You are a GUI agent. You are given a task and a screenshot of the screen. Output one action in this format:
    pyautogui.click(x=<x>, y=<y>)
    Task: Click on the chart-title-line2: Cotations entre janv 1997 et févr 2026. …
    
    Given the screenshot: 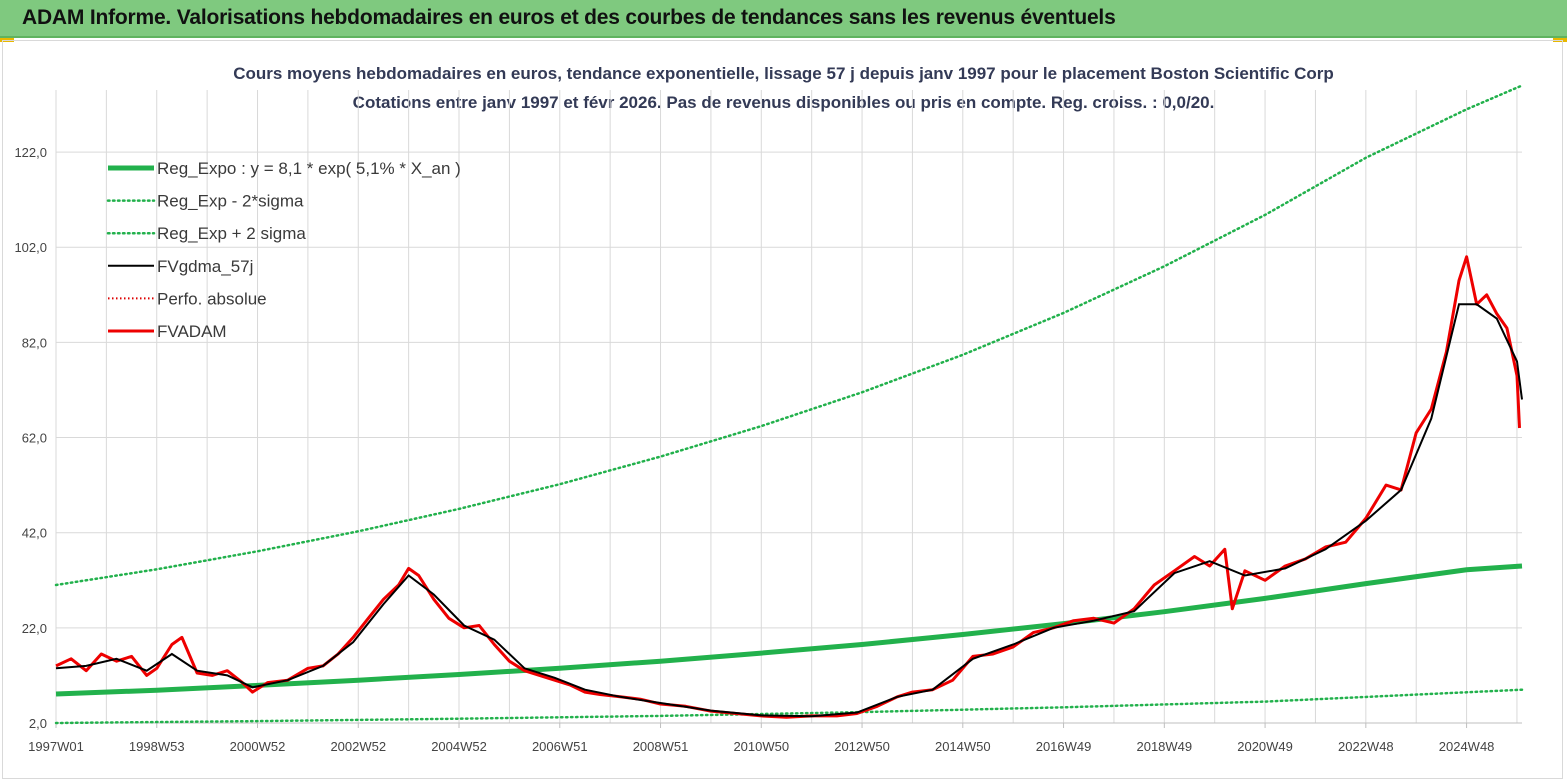 What is the action you would take?
    pyautogui.click(x=783, y=102)
    